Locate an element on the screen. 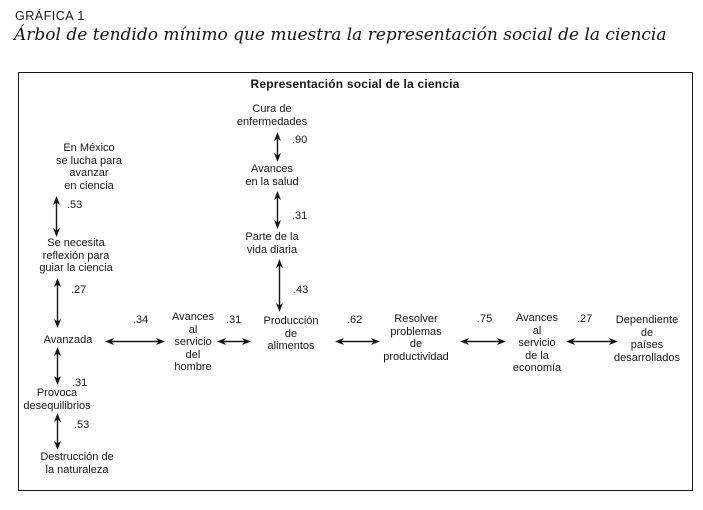 The width and height of the screenshot is (703, 510). edge-weight-cura-salud: .90 is located at coordinates (300, 140).